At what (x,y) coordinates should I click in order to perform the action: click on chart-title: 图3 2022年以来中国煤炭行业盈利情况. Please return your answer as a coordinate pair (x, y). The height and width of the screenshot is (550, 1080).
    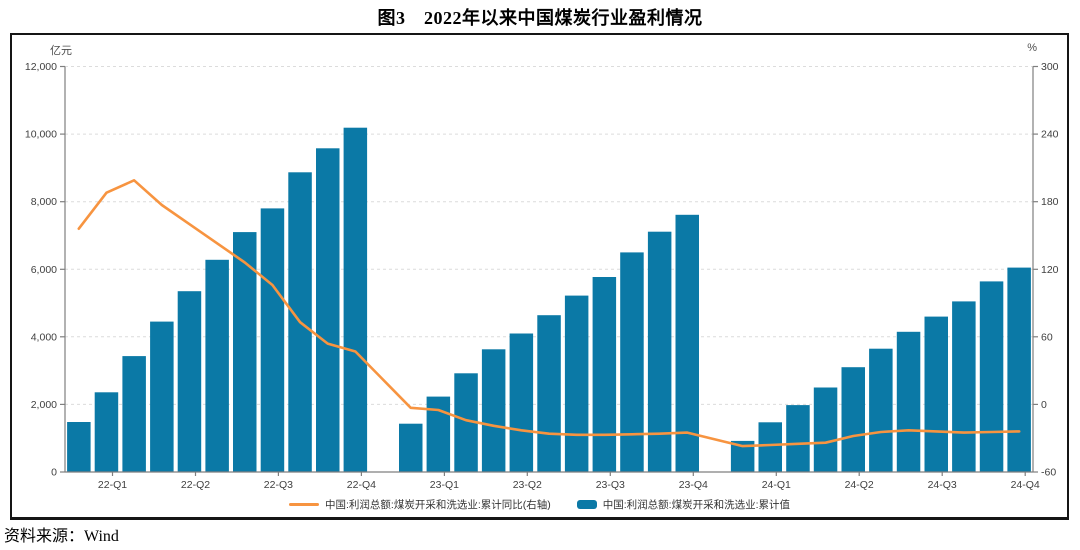
    Looking at the image, I should click on (540, 18).